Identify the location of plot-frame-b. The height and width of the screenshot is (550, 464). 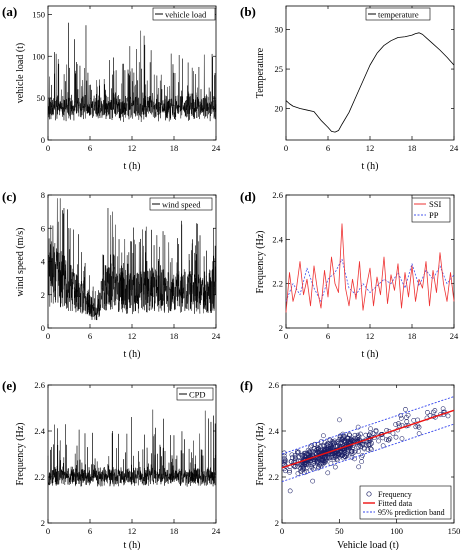
(370, 73).